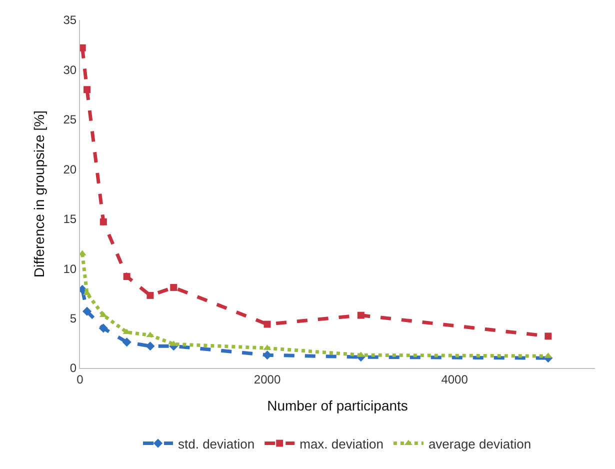  What do you see at coordinates (337, 406) in the screenshot?
I see `x-axis-title: Number of participants` at bounding box center [337, 406].